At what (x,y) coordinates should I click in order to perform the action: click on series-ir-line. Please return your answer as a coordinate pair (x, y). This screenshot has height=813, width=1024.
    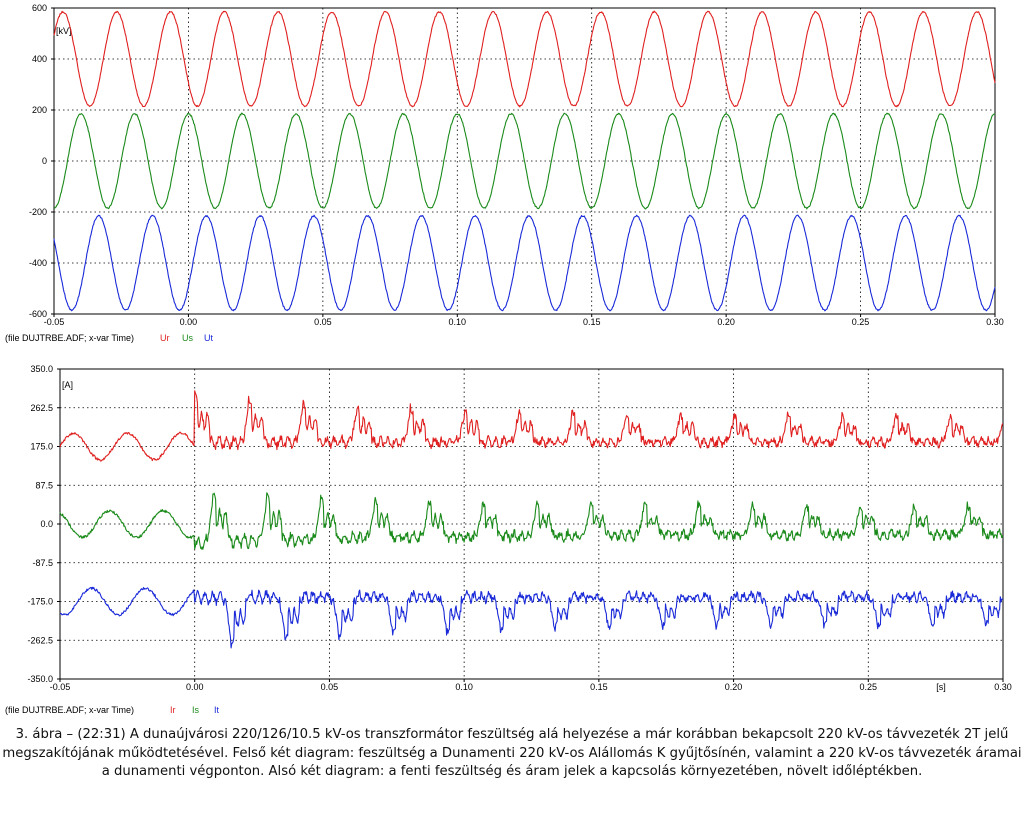
    Looking at the image, I should click on (531, 426).